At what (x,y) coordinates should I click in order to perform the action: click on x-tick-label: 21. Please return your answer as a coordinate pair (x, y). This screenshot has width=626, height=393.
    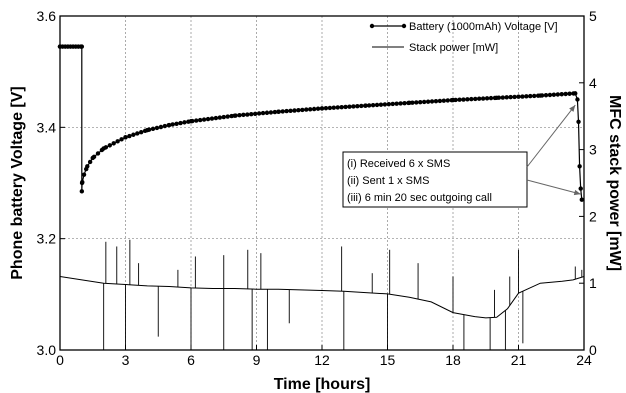
    Looking at the image, I should click on (519, 360).